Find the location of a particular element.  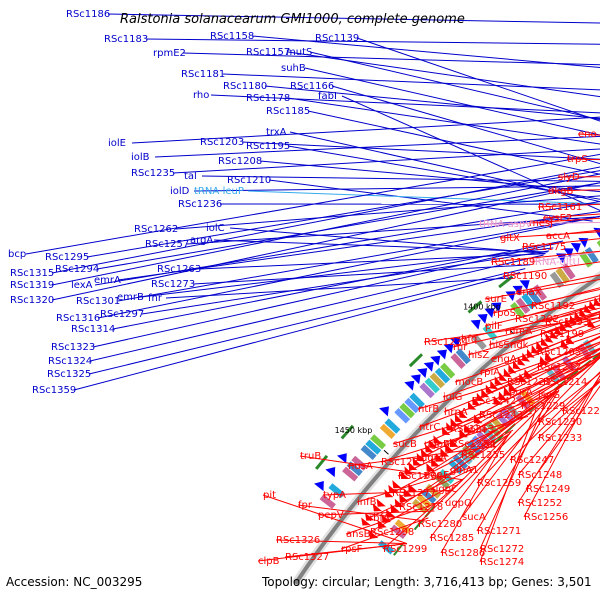

reverse-gene-label: typA is located at coordinates (334, 495).